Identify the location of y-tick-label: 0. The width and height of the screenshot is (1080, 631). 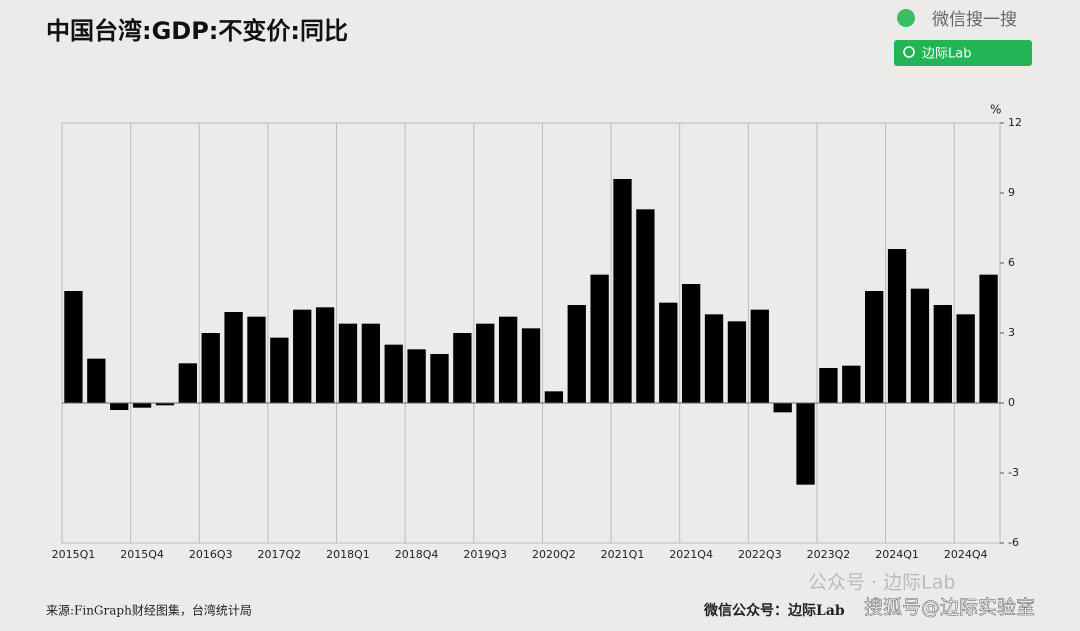
(1011, 402).